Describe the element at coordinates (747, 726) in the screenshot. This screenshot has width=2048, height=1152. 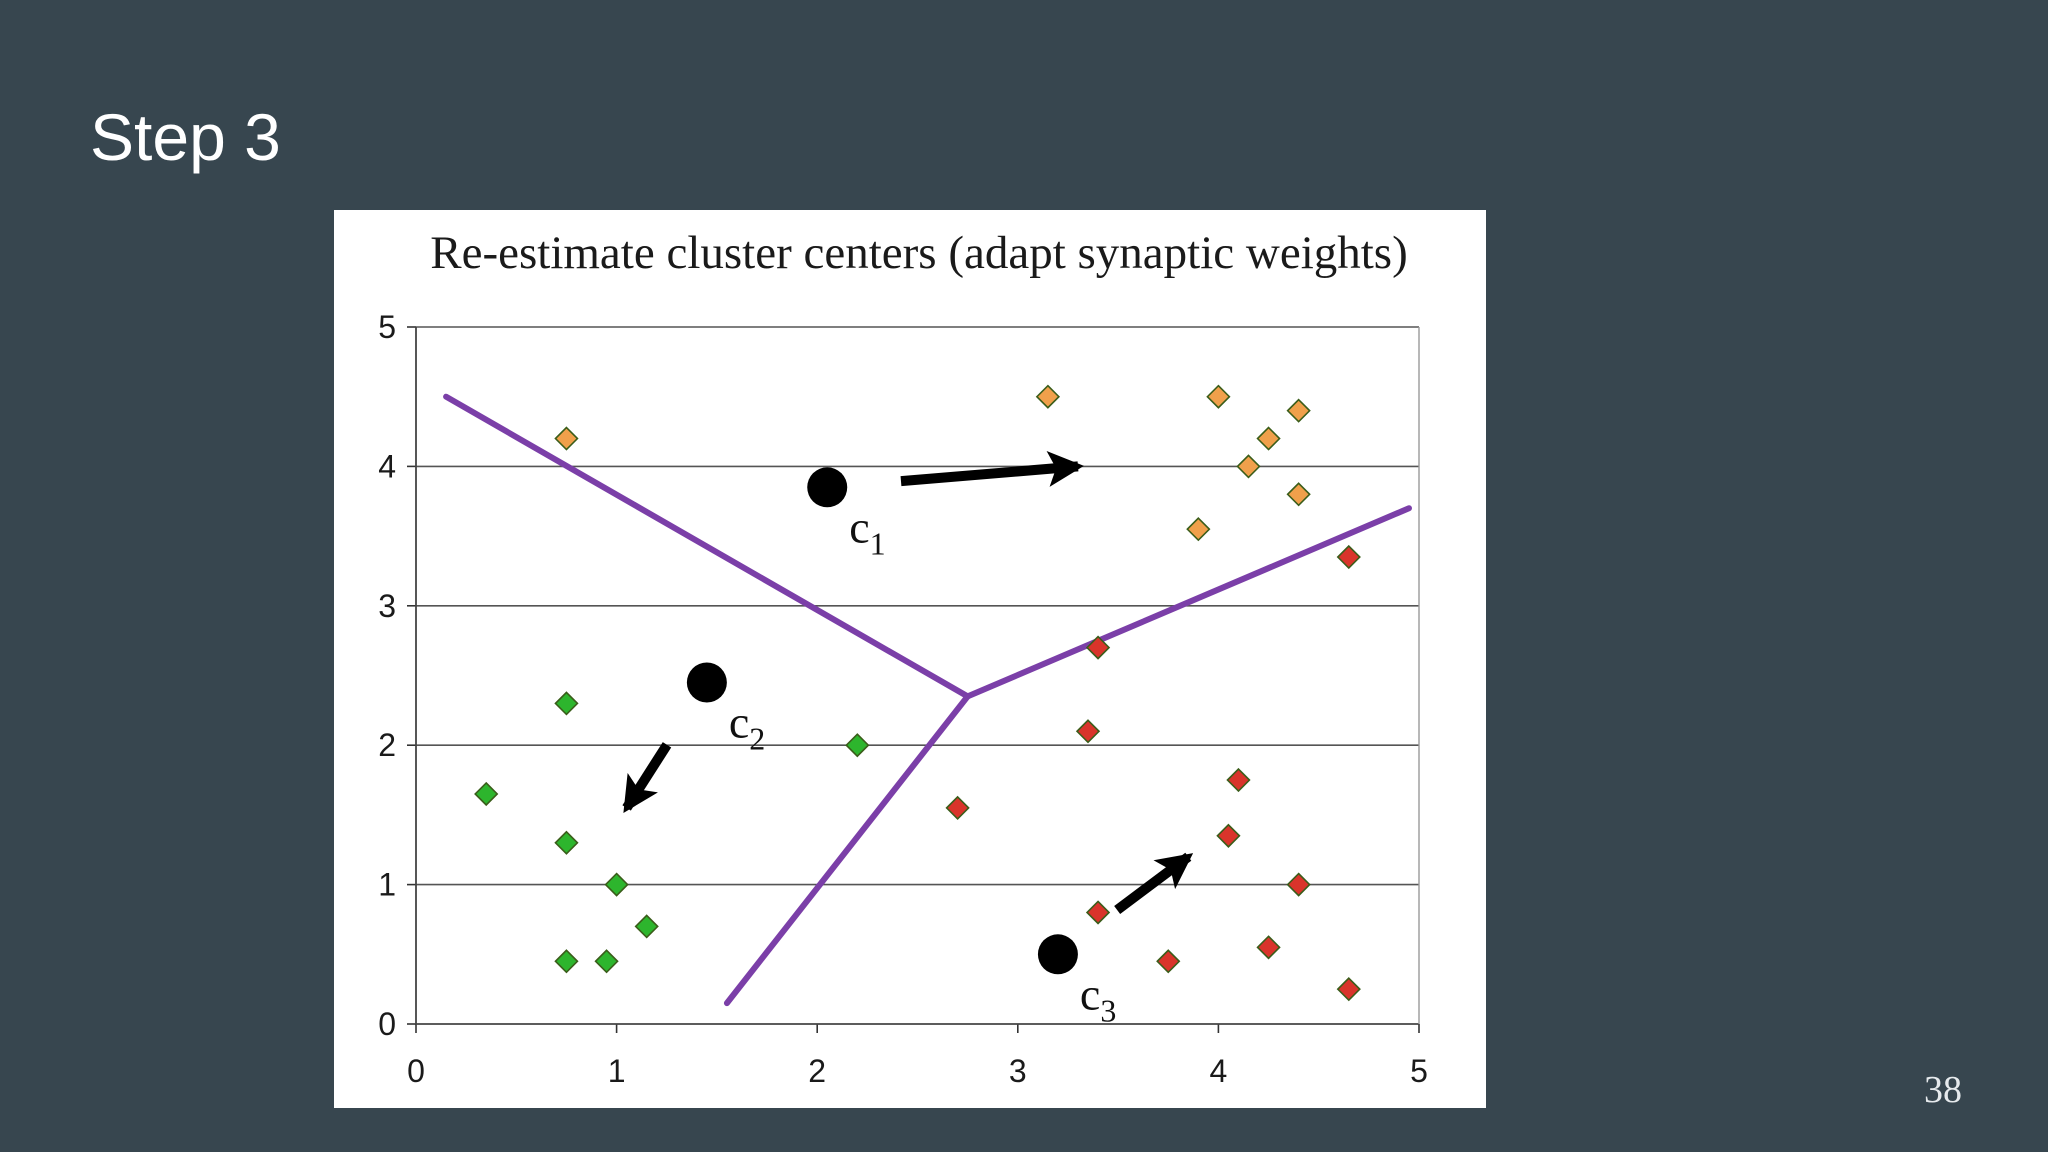
I see `centroid-label-2: c2` at that location.